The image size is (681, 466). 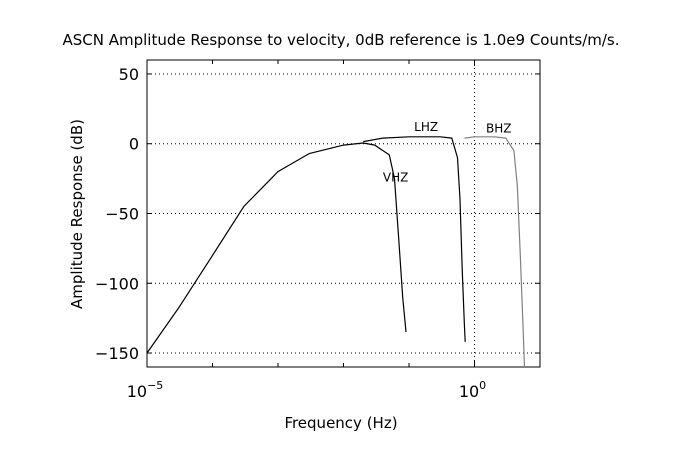 What do you see at coordinates (122, 214) in the screenshot?
I see `y-tick-label: −50` at bounding box center [122, 214].